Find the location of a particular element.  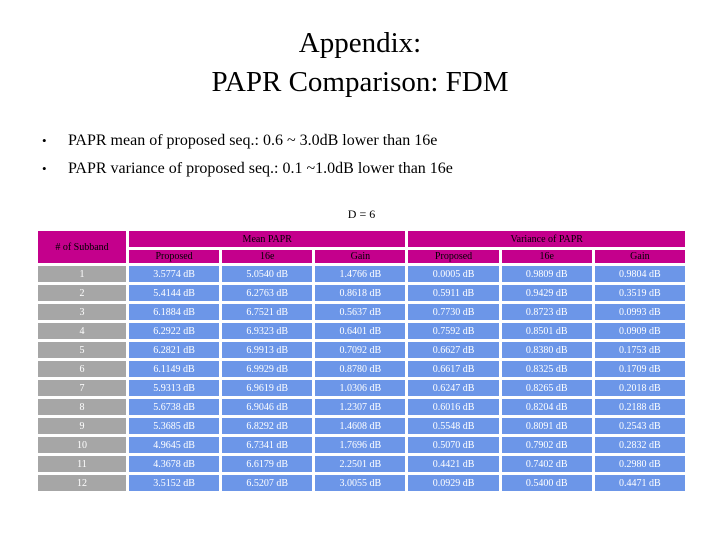

value-cell: 0.2018 dB is located at coordinates (639, 388).